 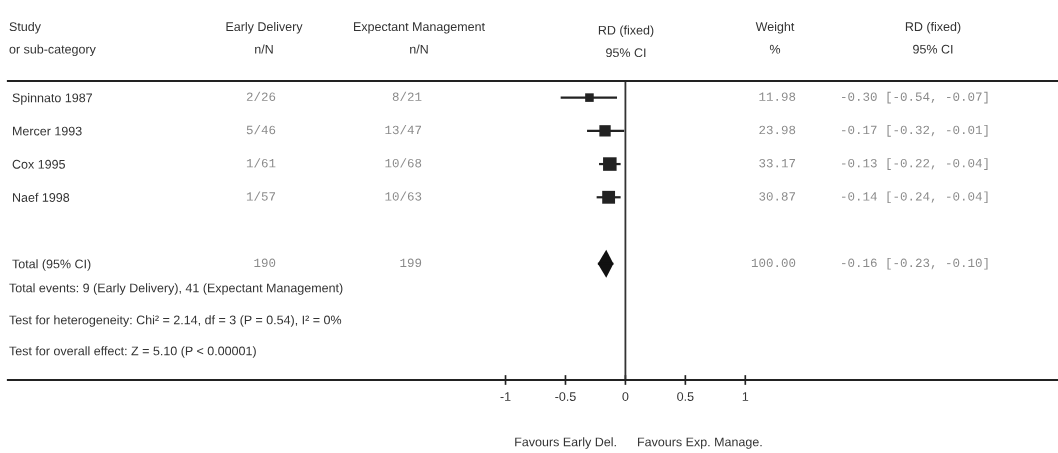 I want to click on annotation: Test for heterogeneity: Chi² = 2.14, df = 3 (P = 0.54), I² = 0%, so click(x=175, y=321).